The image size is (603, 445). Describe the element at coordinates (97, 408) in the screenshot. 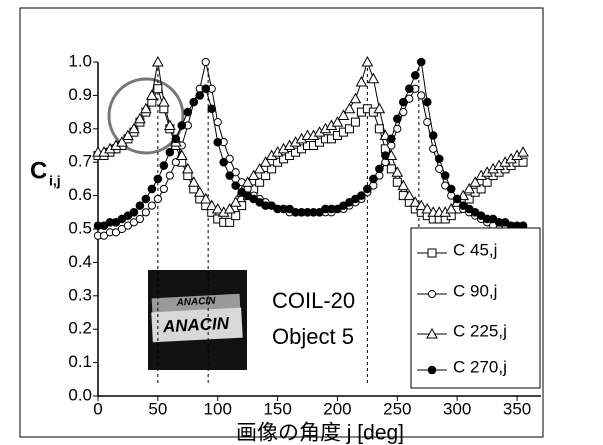

I see `x-tick-label: 0` at that location.